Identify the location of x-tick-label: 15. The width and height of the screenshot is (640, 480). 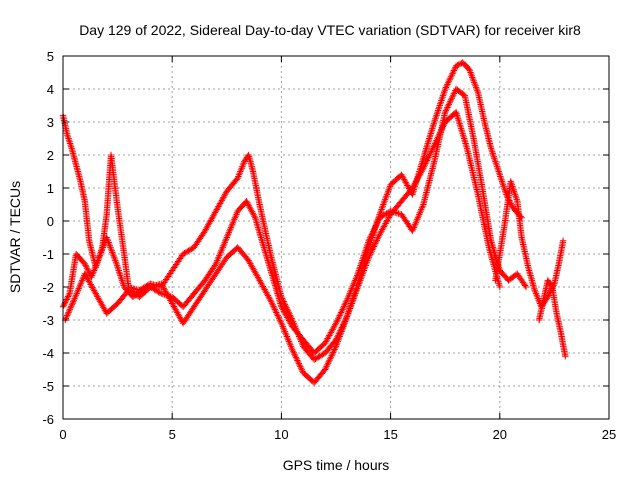
(390, 434).